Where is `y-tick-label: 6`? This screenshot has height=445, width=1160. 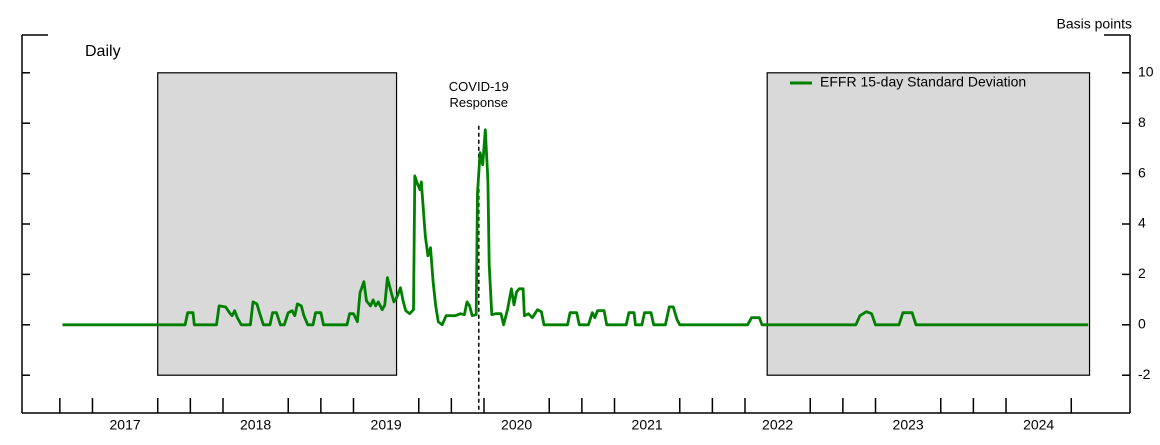
y-tick-label: 6 is located at coordinates (1142, 172).